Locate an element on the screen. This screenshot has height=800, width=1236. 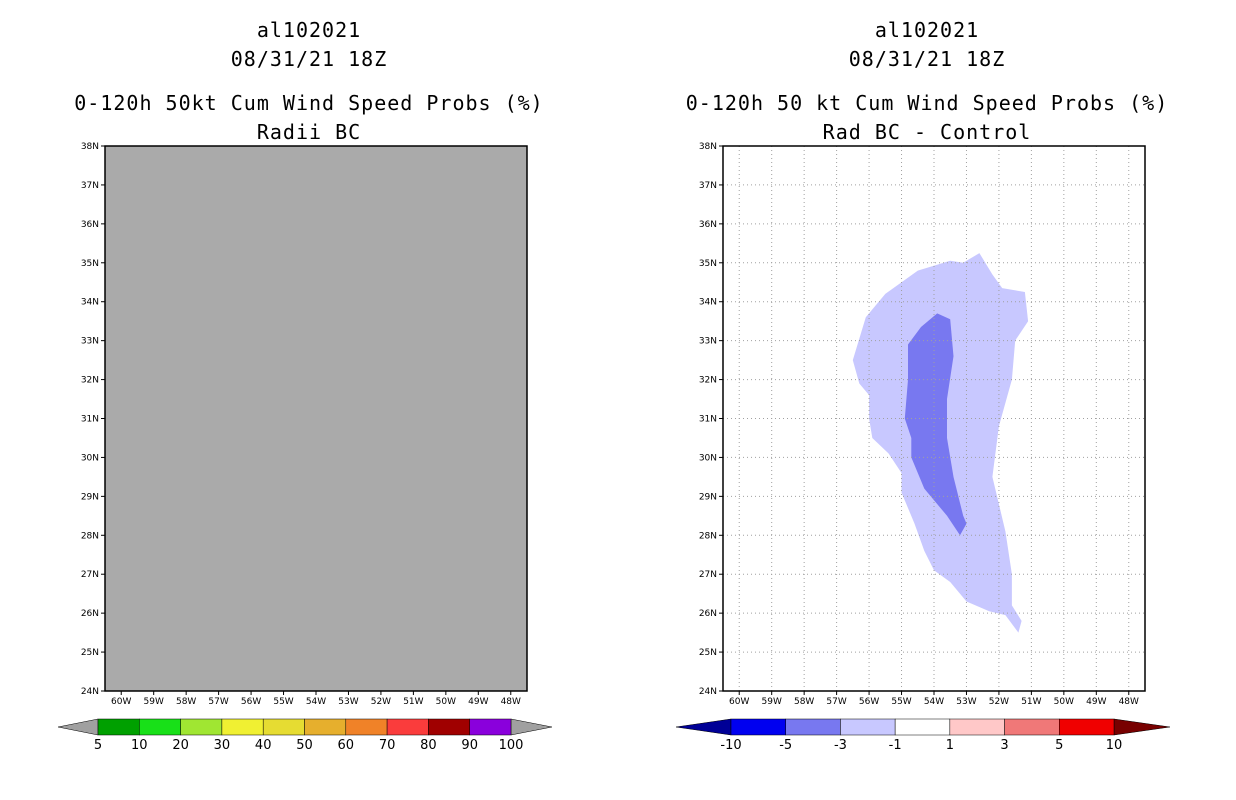
colorbar-label: 70 is located at coordinates (387, 745).